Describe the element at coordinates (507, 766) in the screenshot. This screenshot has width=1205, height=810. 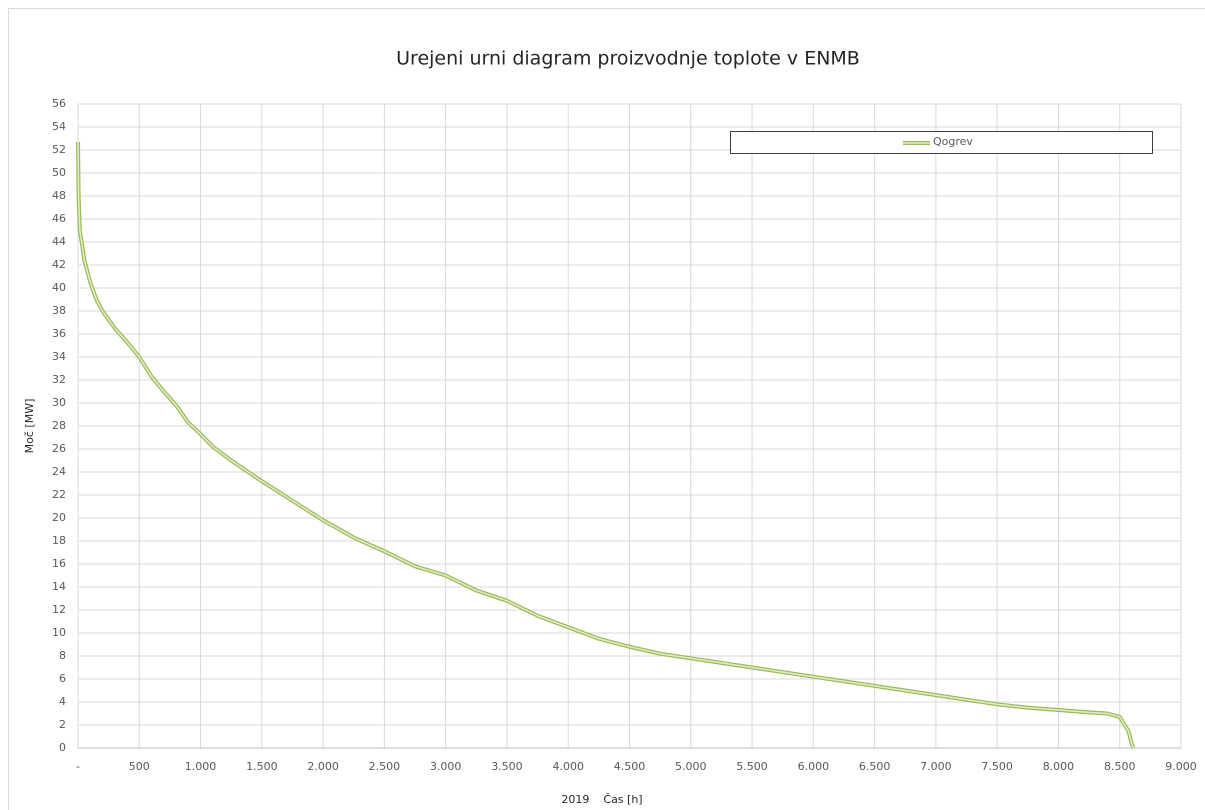
I see `x-tick-label: 3.500` at that location.